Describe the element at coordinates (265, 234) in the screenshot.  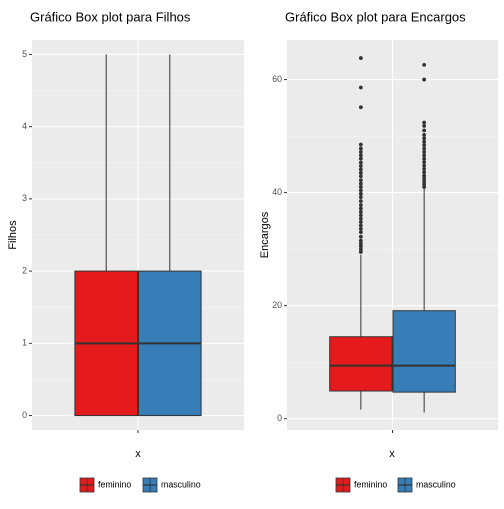
I see `y-axis-label: Encargos` at that location.